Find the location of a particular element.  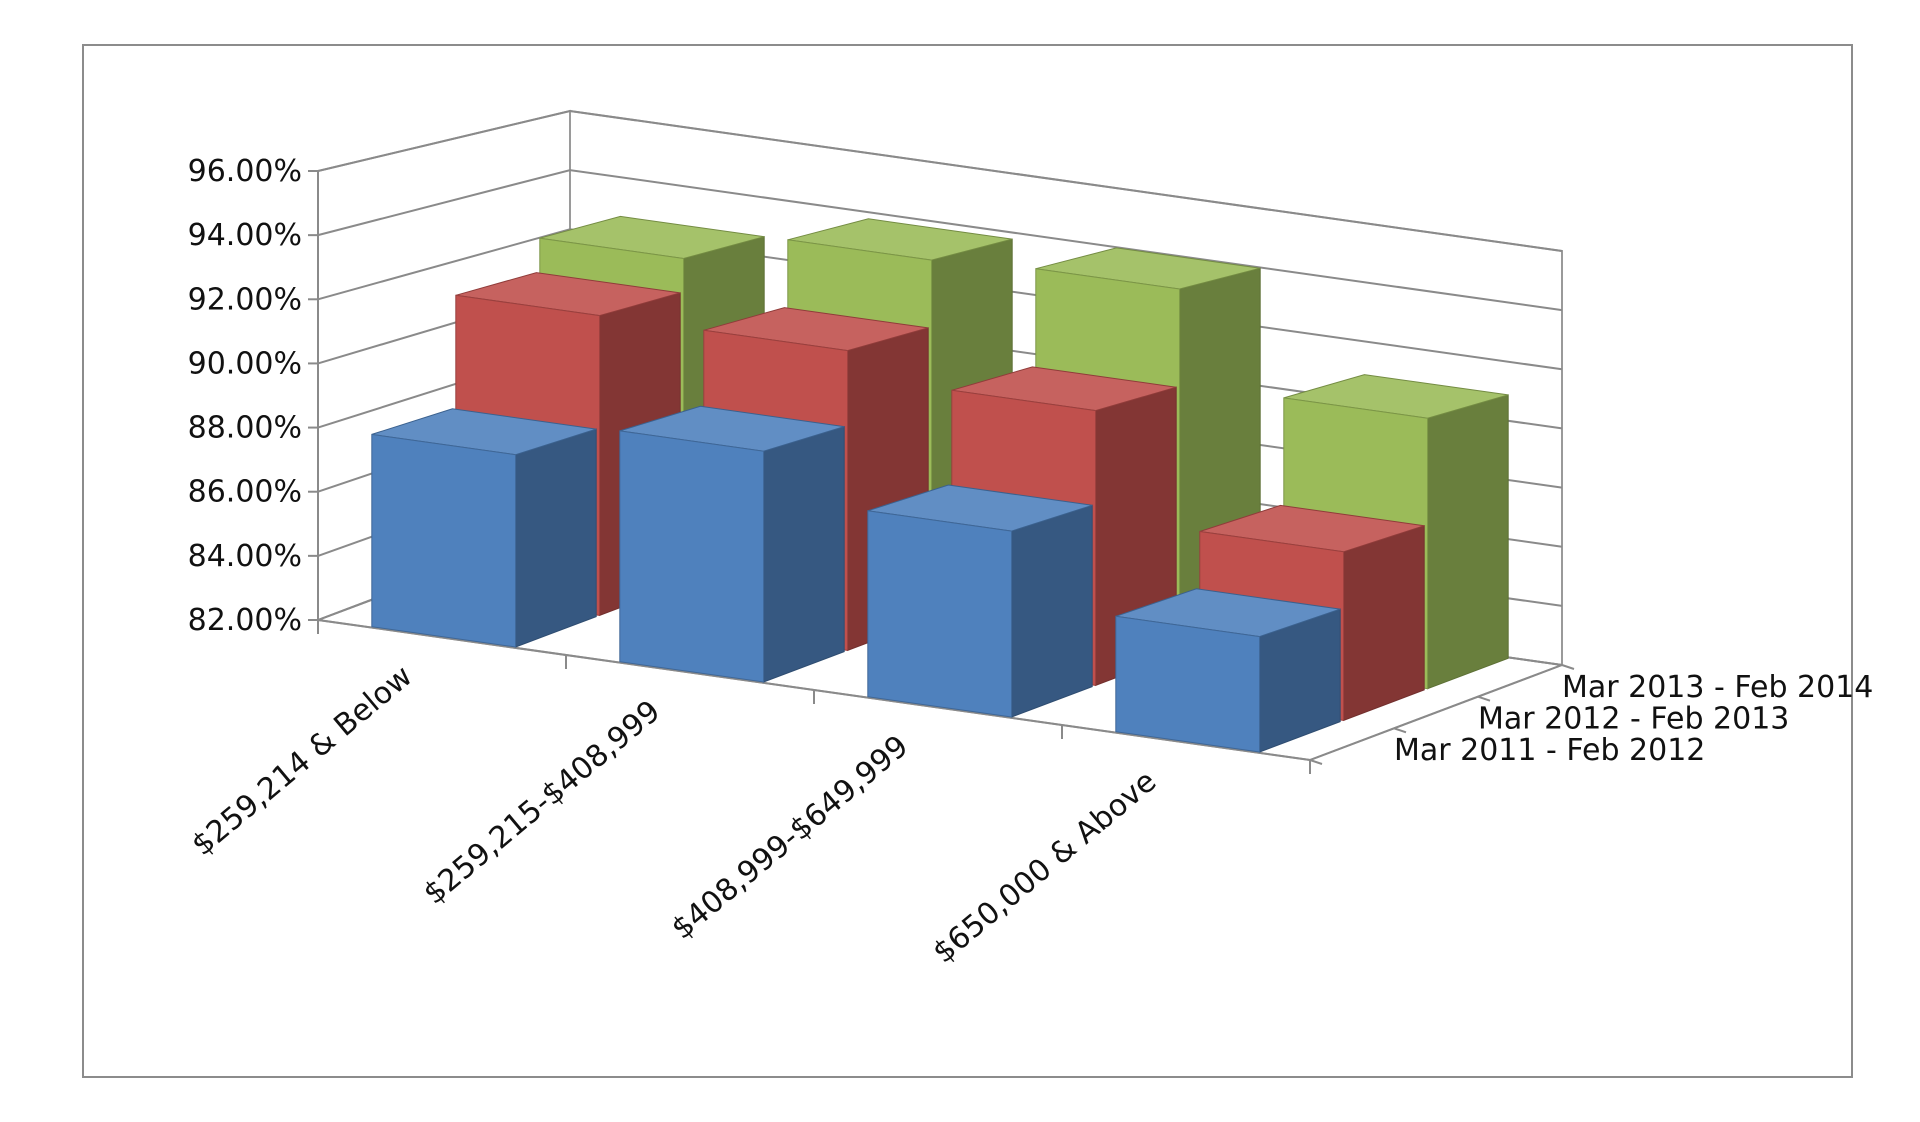

y-tick-label: 94.00% is located at coordinates (245, 235).